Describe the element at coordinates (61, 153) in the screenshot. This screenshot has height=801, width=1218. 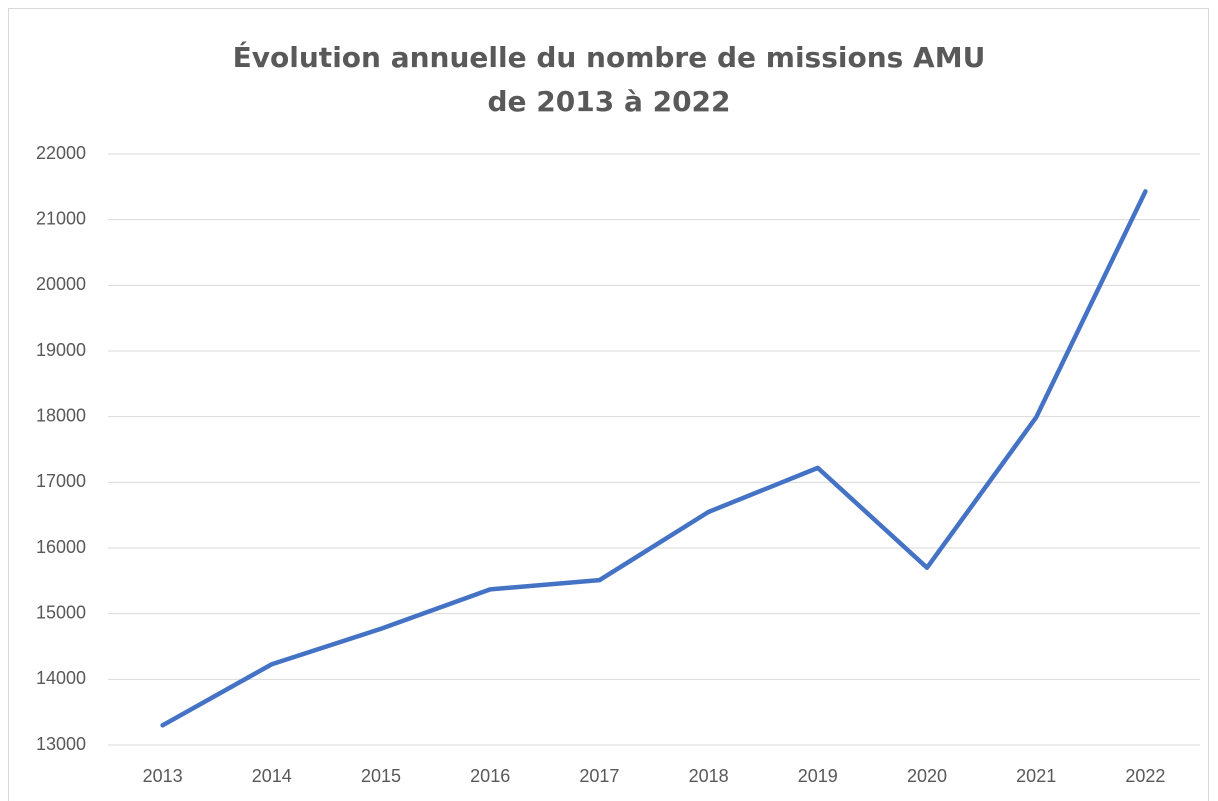
I see `y-tick-label: 22000` at that location.